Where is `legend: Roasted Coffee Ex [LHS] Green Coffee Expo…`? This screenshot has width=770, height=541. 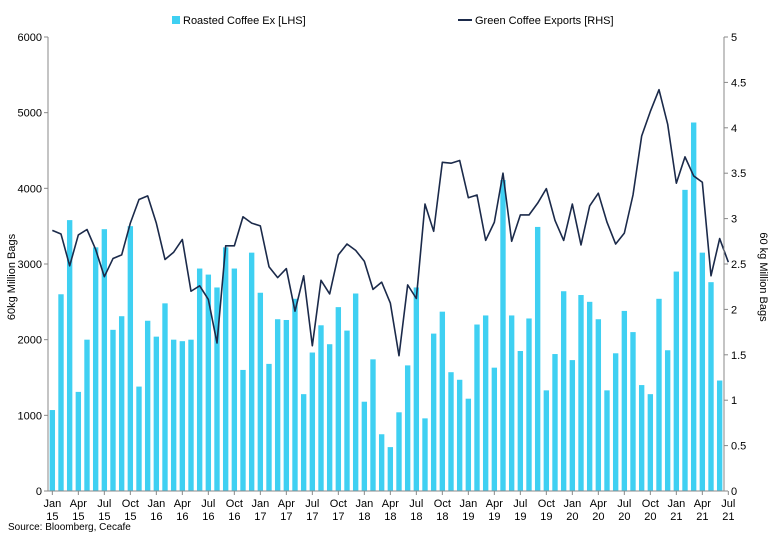
legend: Roasted Coffee Ex [LHS] Green Coffee Expo… is located at coordinates (393, 21).